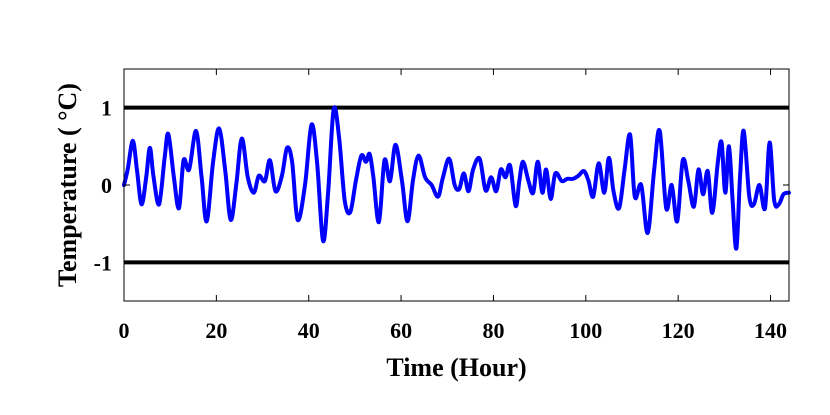 This screenshot has height=415, width=830. What do you see at coordinates (401, 330) in the screenshot?
I see `x-tick-label: 60` at bounding box center [401, 330].